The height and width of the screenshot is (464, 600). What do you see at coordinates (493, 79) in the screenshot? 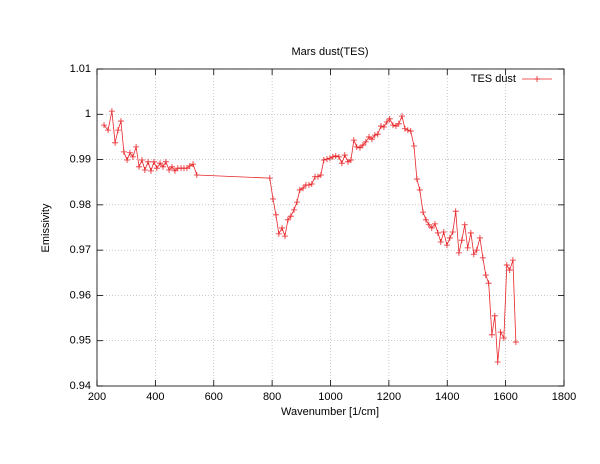
I see `legend-label: TES dust` at bounding box center [493, 79].